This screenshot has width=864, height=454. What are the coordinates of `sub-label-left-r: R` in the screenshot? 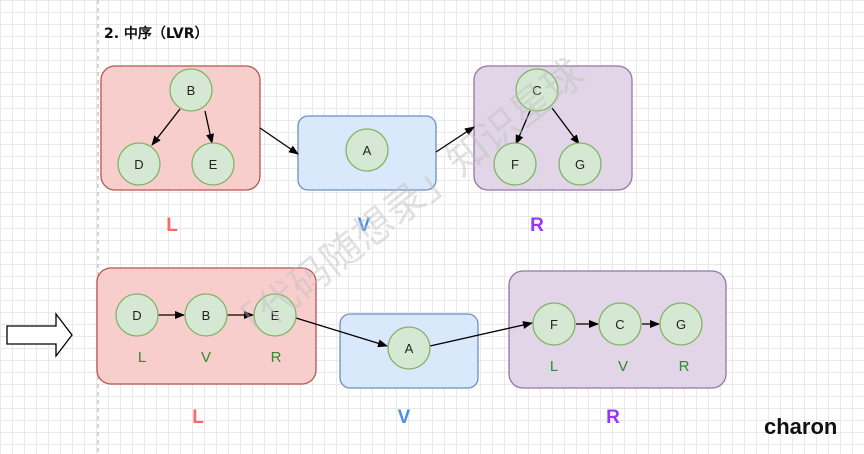 It's located at (276, 357).